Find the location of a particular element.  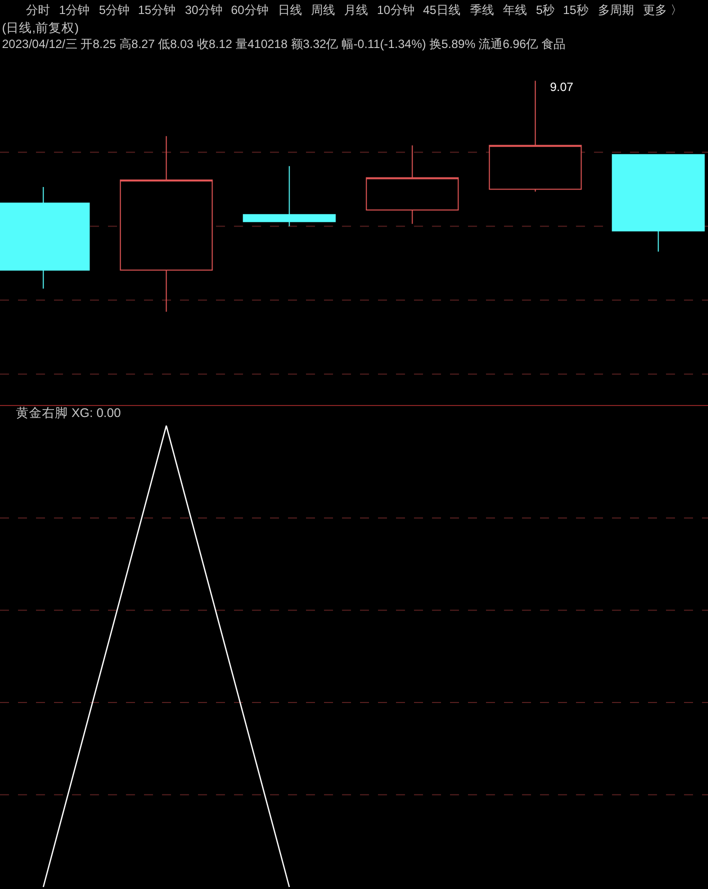

text: 月线 is located at coordinates (356, 10).